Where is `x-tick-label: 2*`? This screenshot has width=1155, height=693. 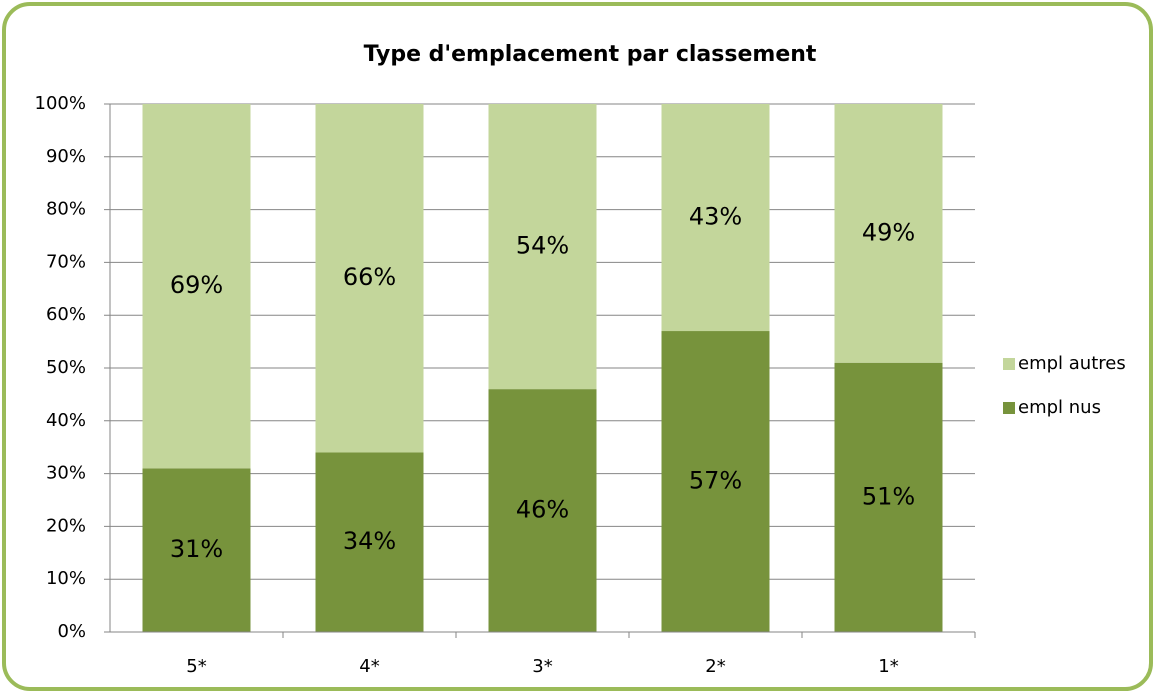 x-tick-label: 2* is located at coordinates (715, 666).